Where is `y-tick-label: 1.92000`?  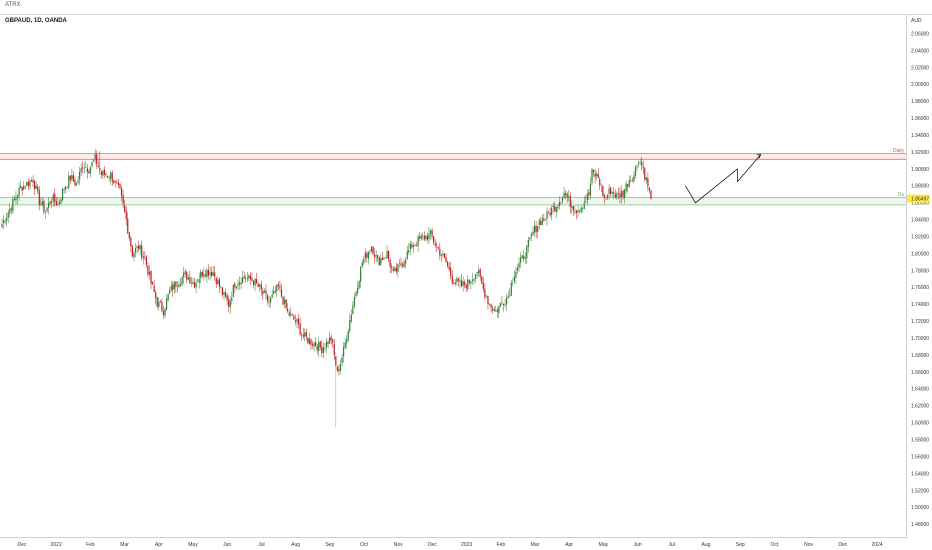
y-tick-label: 1.92000 is located at coordinates (920, 153).